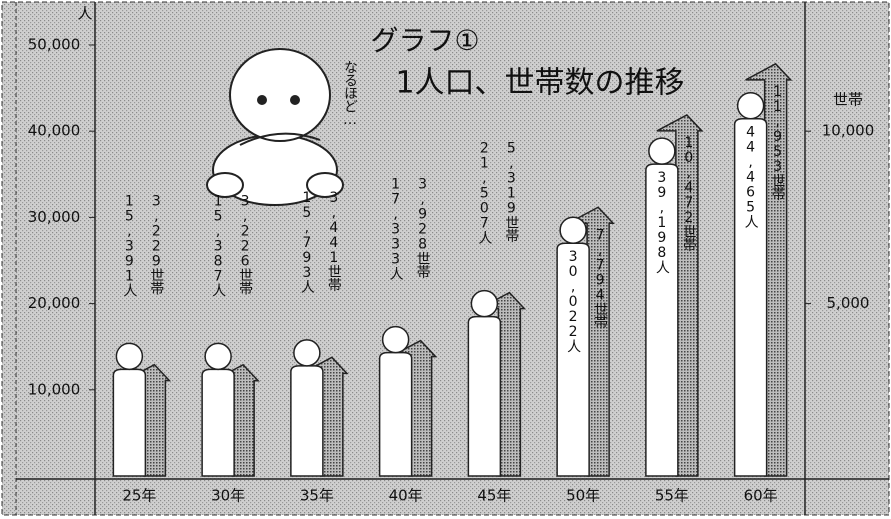 This screenshot has width=891, height=519. I want to click on y-tick-label: 10,000, so click(54, 389).